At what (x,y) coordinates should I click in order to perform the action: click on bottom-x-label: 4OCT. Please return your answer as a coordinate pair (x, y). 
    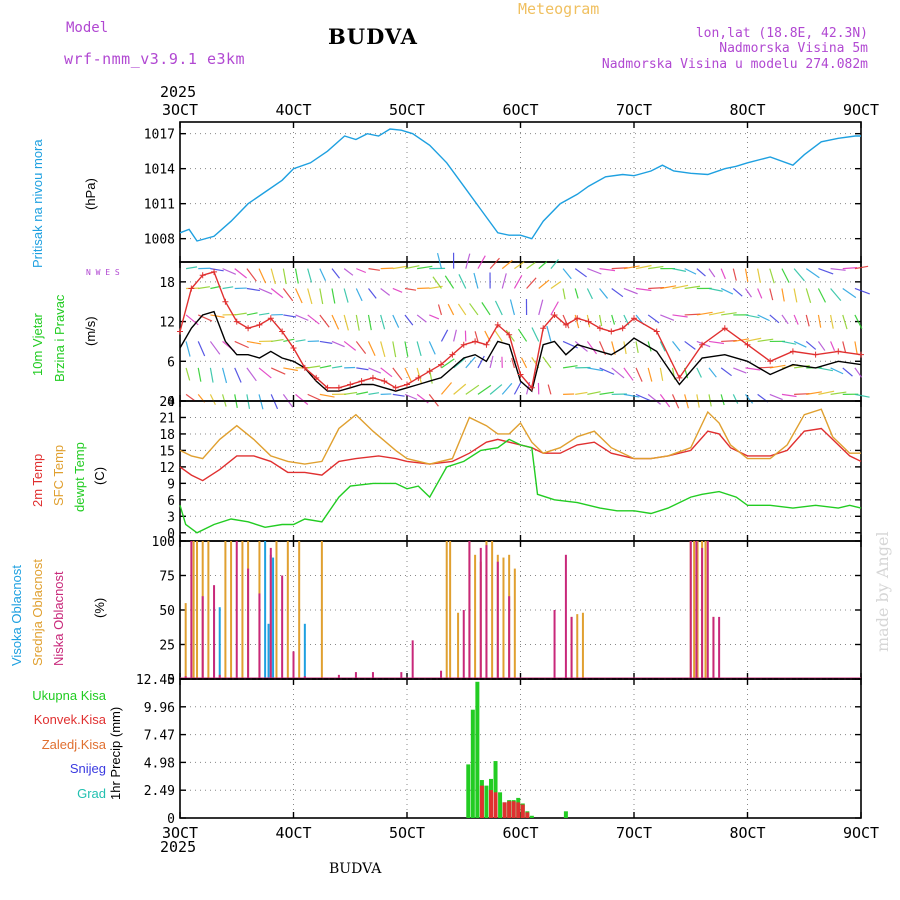
    Looking at the image, I should click on (293, 833).